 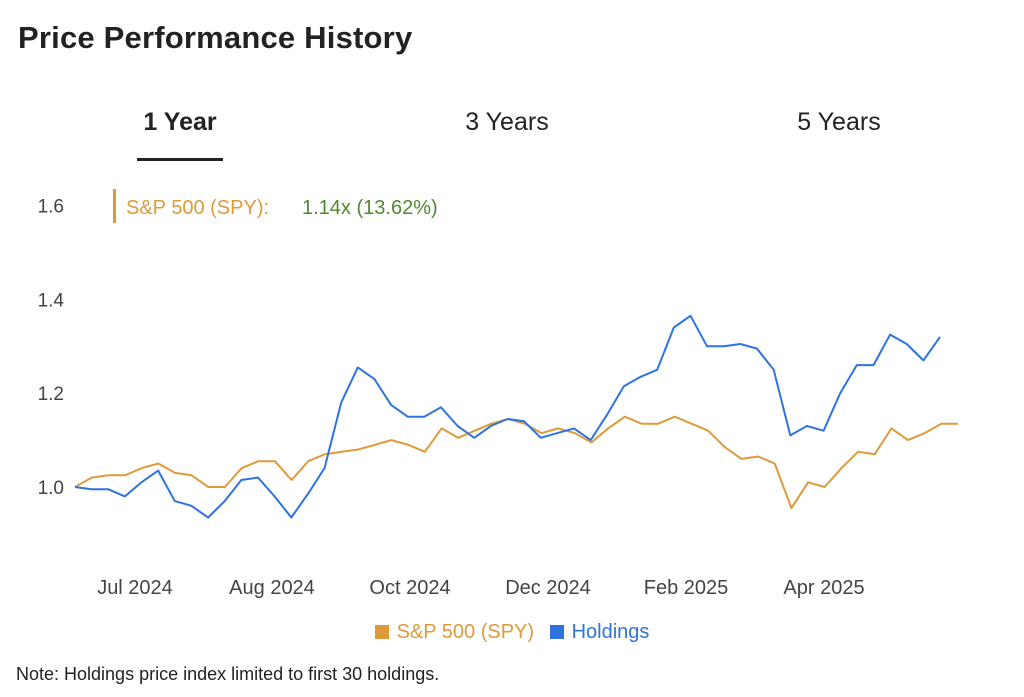 I want to click on y-tick-label: 1.2, so click(x=51, y=394).